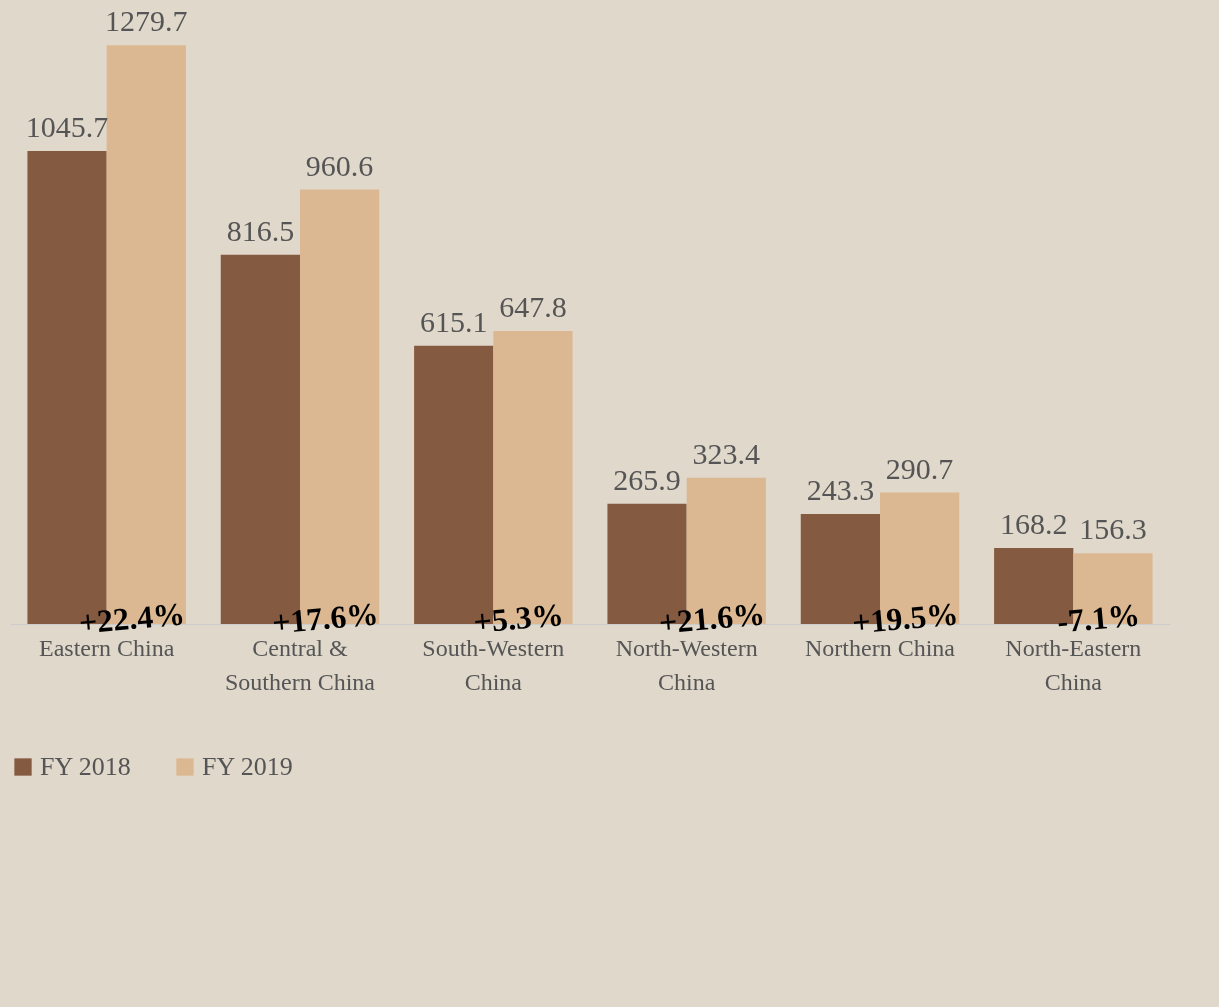 The width and height of the screenshot is (1219, 1007). I want to click on data-label: 1045.7, so click(67, 127).